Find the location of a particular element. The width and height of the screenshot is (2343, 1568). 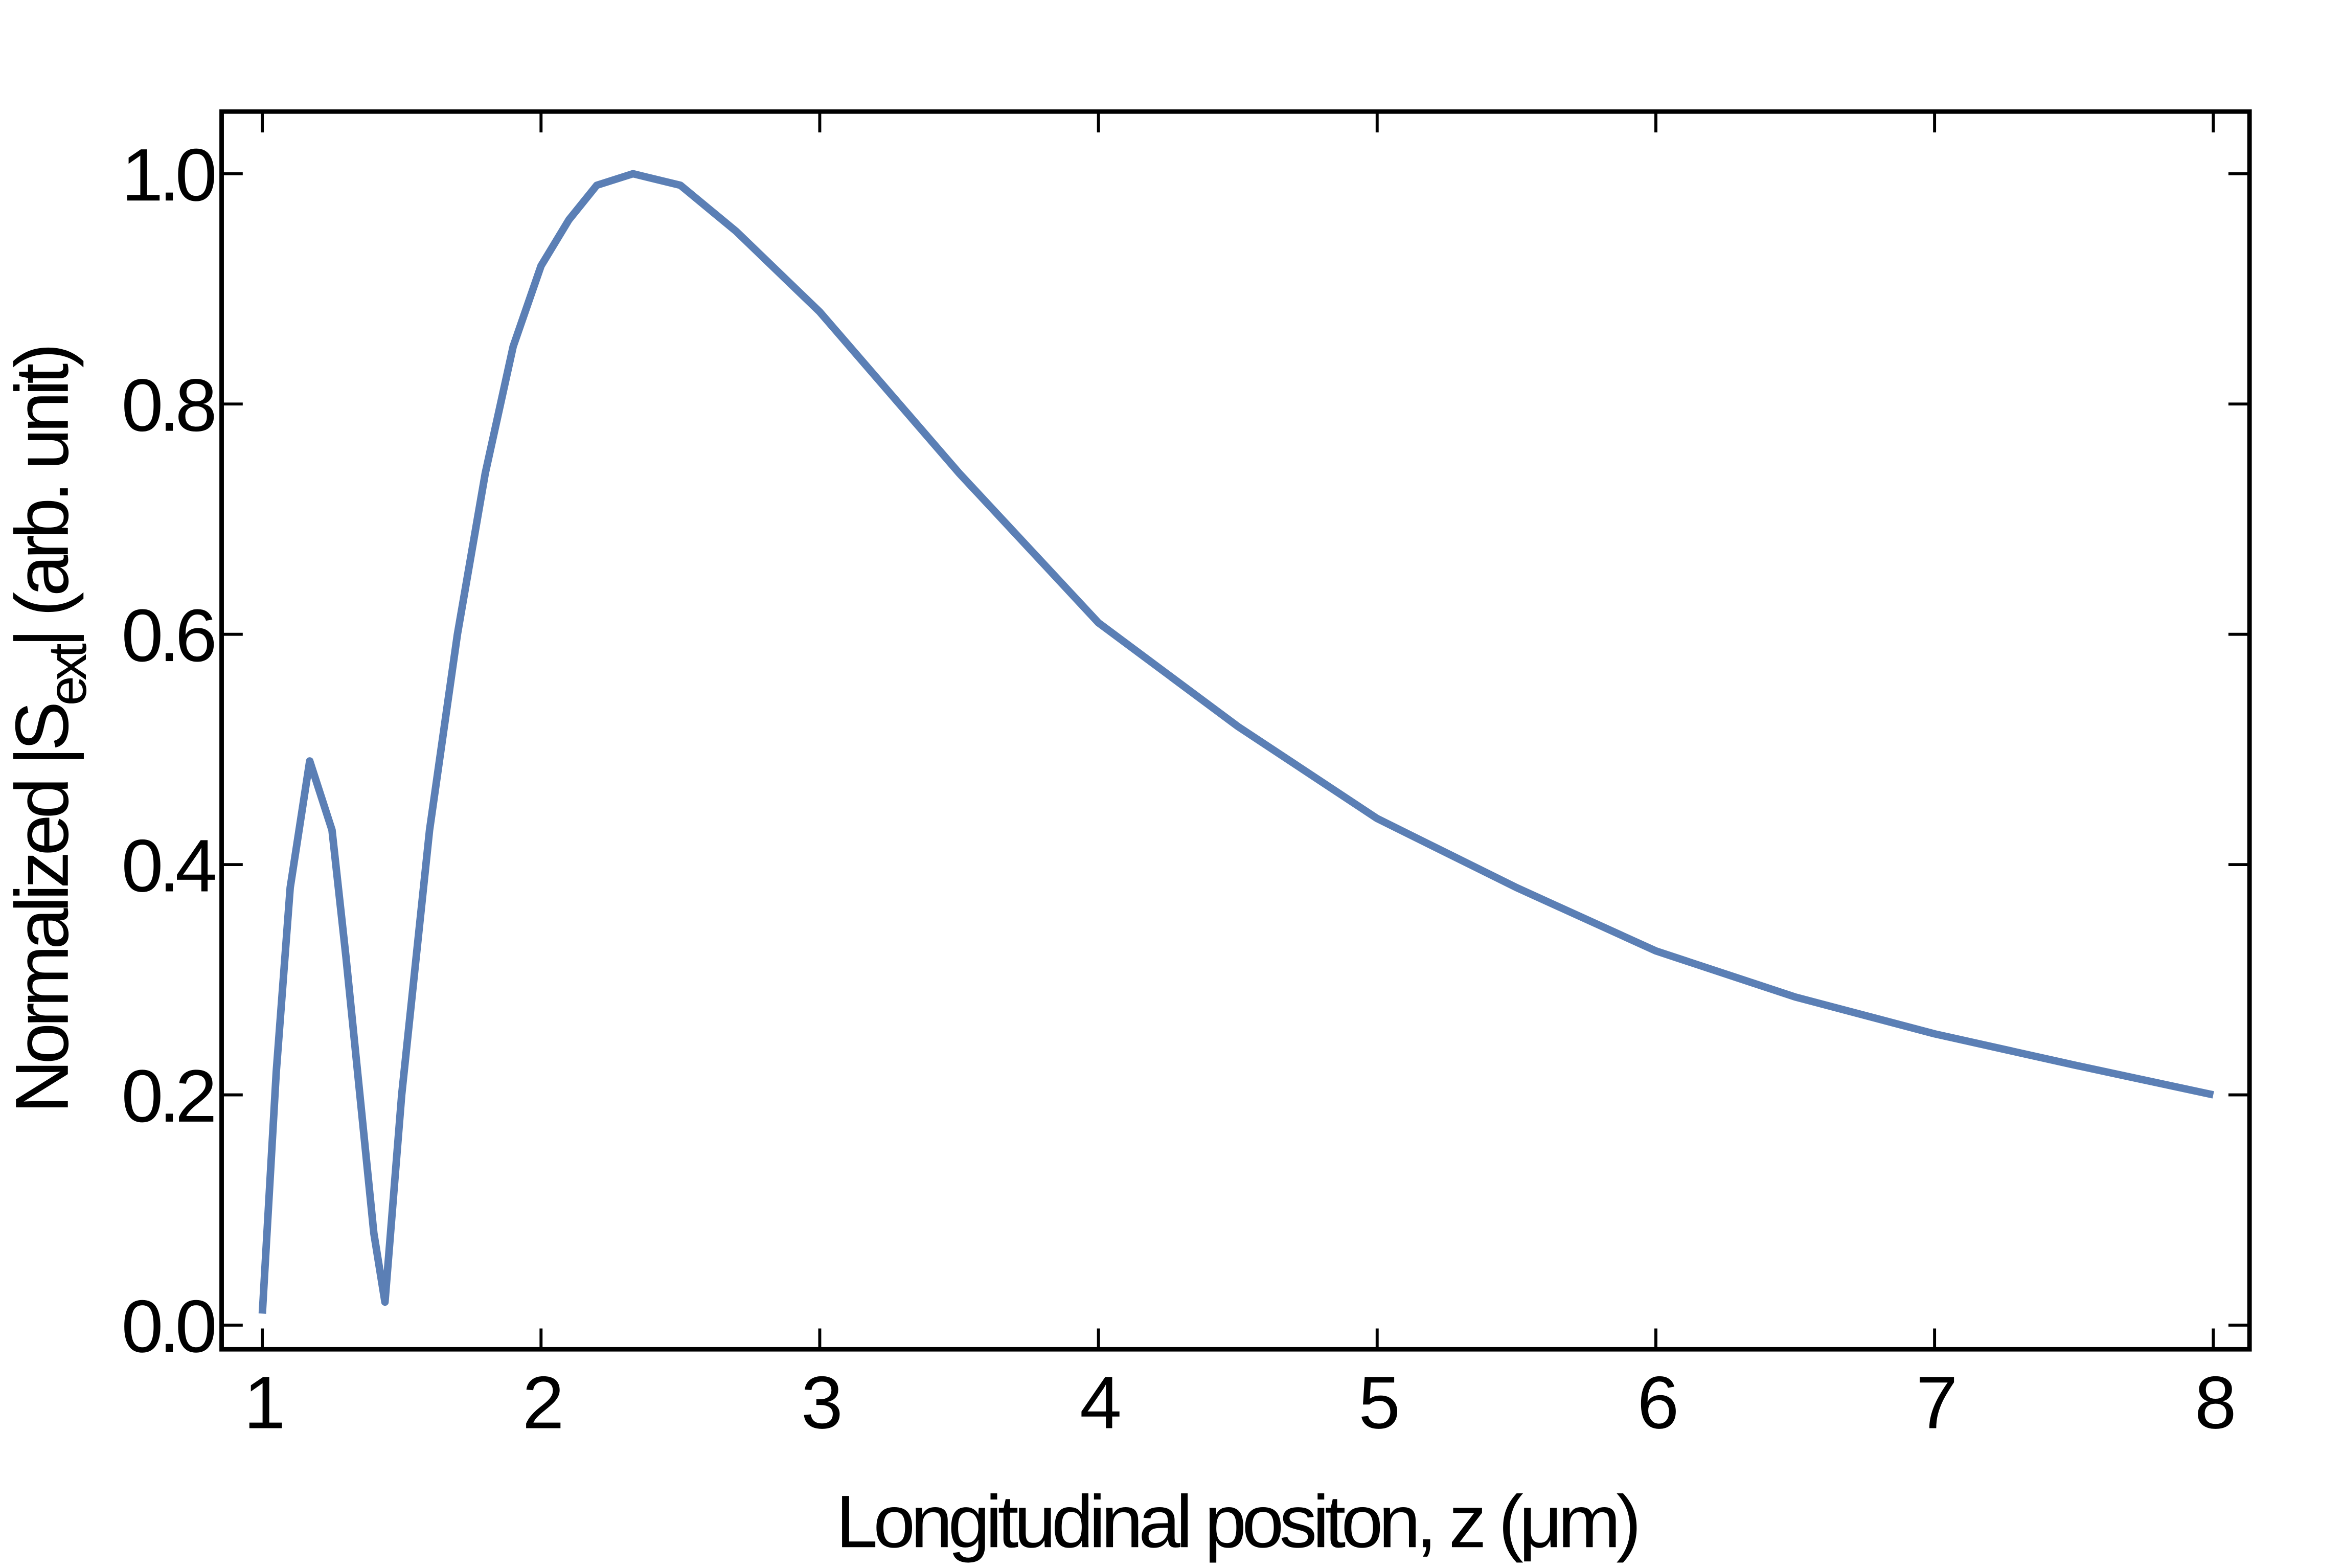

y-axis-label: Normalized |Sext| (arb. unit) is located at coordinates (49, 730).